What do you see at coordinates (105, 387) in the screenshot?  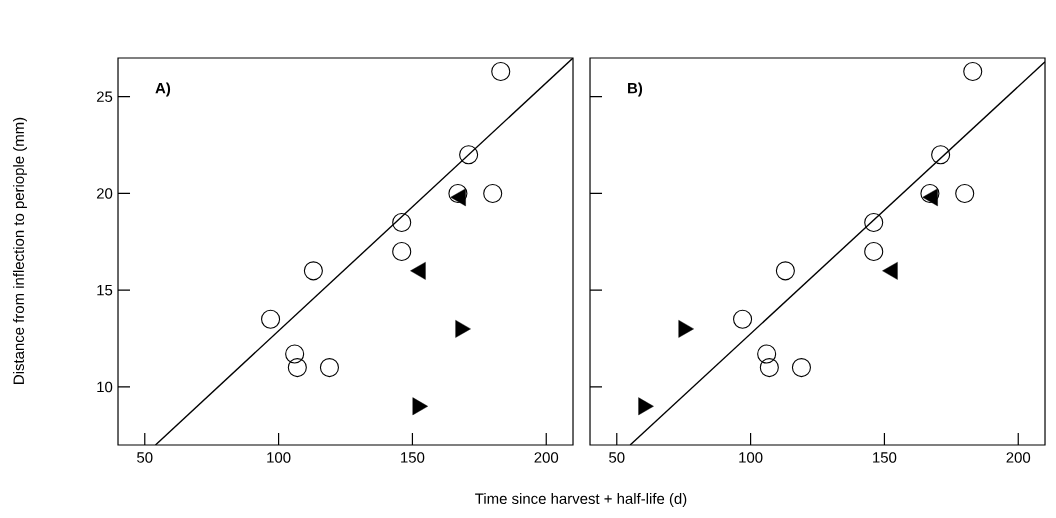 I see `y-tick-label: 10` at bounding box center [105, 387].